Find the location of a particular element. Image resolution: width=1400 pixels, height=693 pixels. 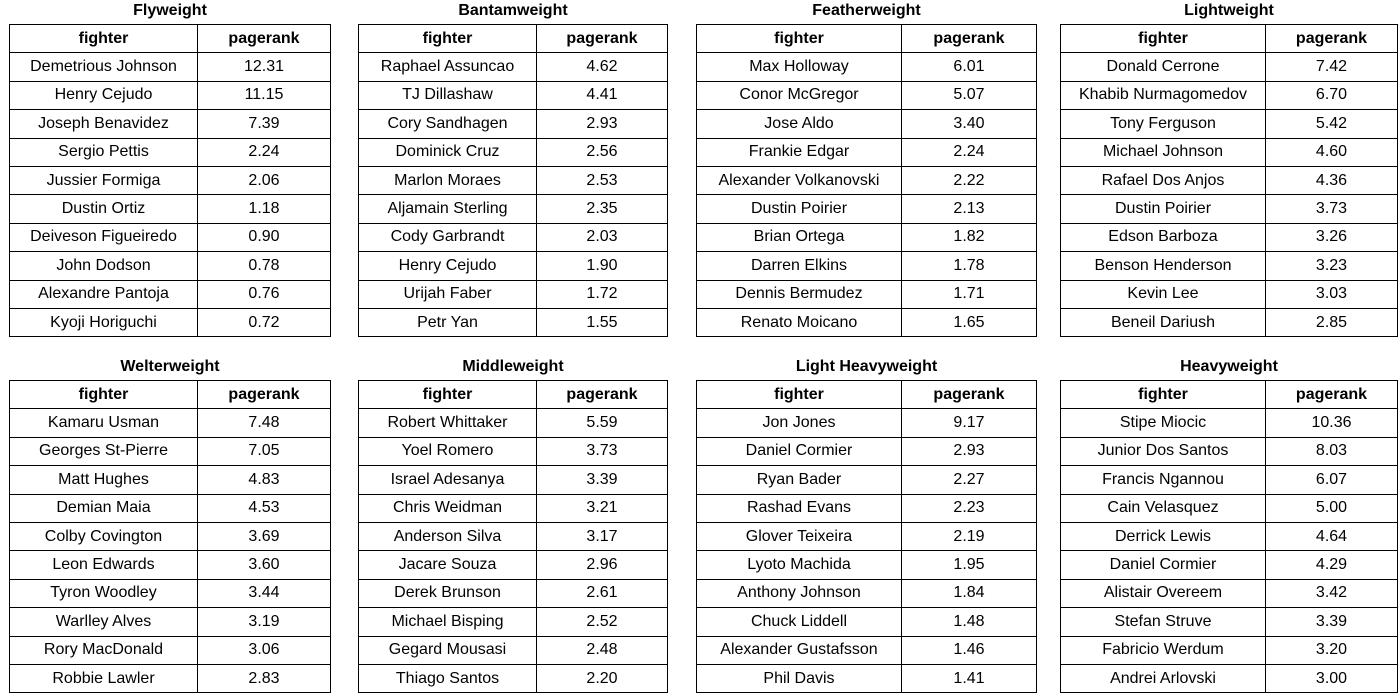

division-title: Featherweight is located at coordinates (866, 10).